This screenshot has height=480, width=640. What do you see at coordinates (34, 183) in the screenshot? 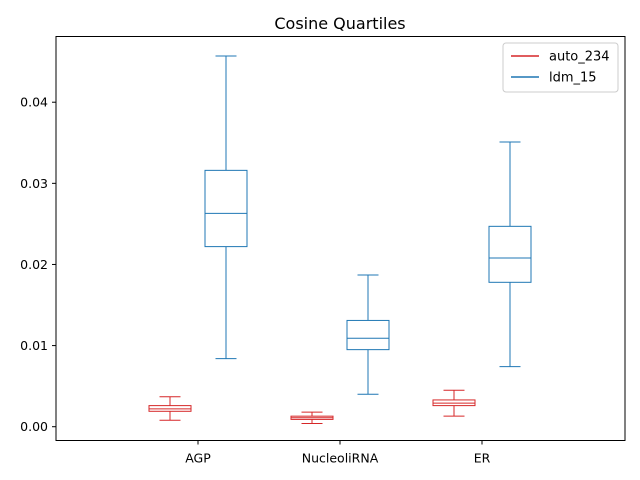
I see `y-tick-label: 0.03` at bounding box center [34, 183].